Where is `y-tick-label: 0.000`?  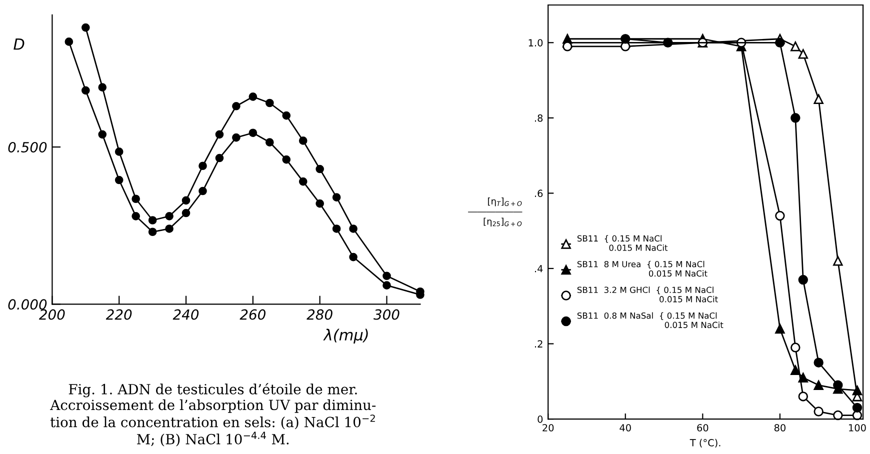 y-tick-label: 0.000 is located at coordinates (27, 304).